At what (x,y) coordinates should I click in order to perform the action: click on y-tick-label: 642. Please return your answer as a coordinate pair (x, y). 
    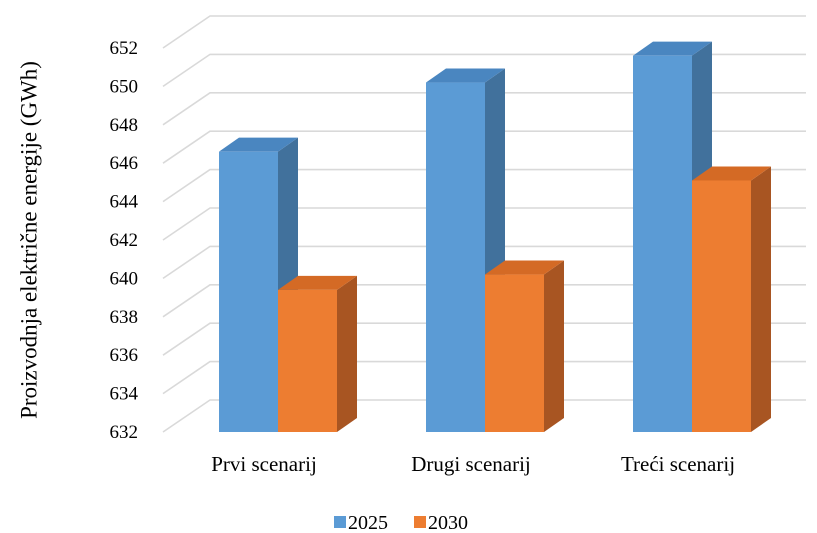
    Looking at the image, I should click on (124, 240).